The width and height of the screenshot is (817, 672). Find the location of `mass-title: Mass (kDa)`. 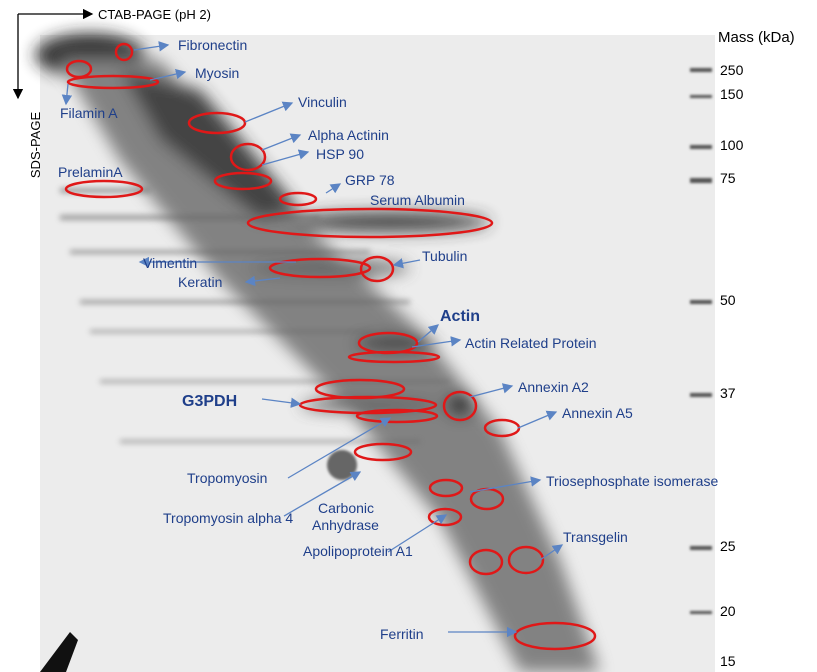

mass-title: Mass (kDa) is located at coordinates (756, 37).